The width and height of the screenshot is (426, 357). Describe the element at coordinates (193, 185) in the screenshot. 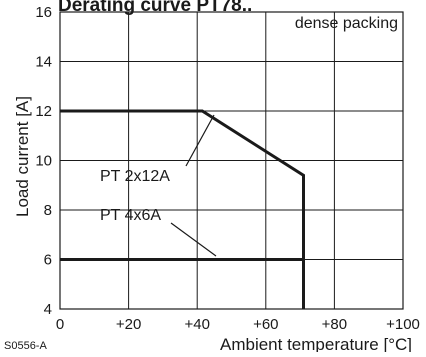

I see `annotation-leaders` at that location.